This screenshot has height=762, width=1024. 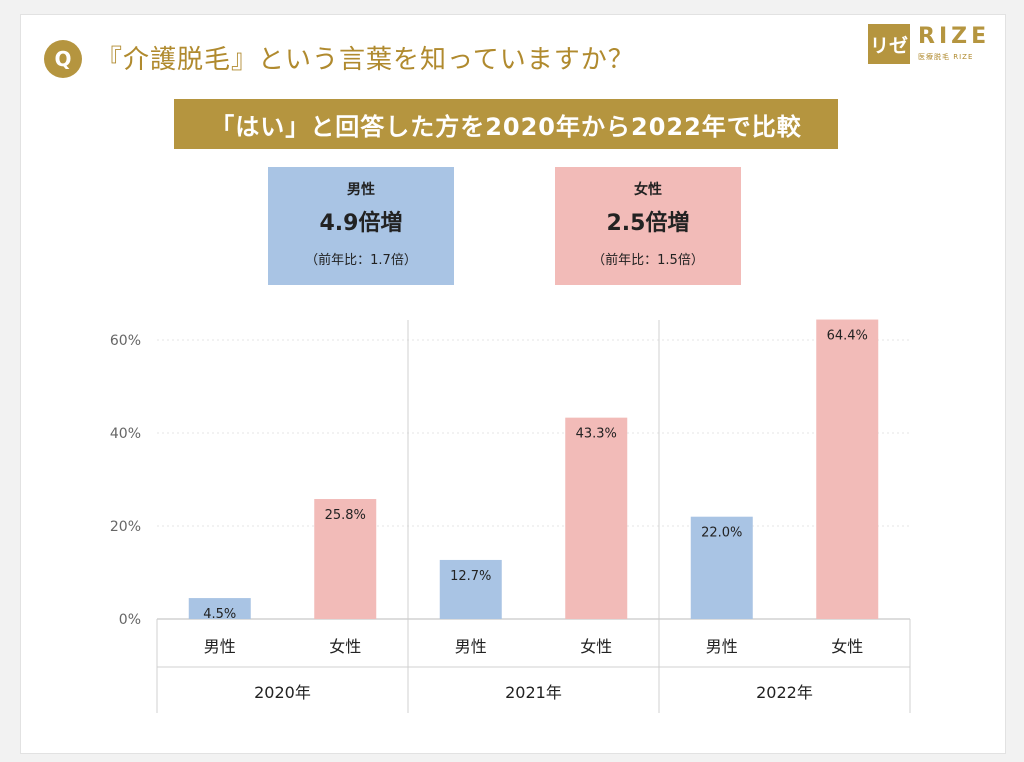 I want to click on female-stat-value: 2.5倍増, so click(x=648, y=223).